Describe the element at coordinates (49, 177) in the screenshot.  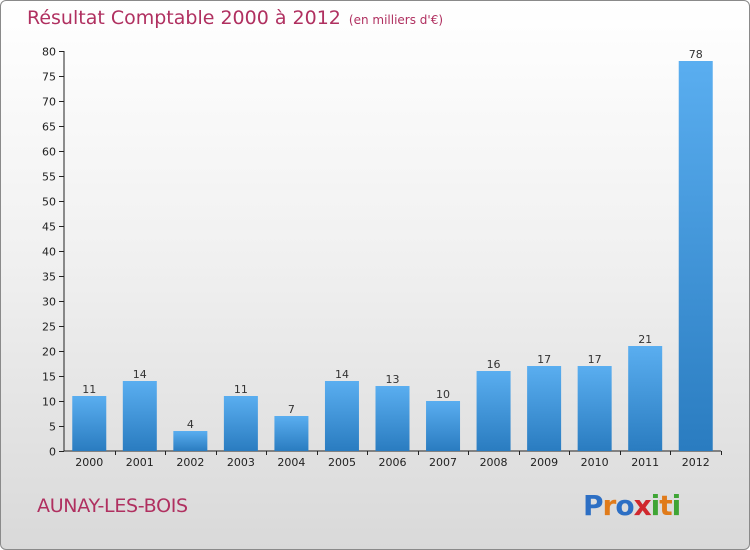
I see `y-tick-label: 55` at that location.